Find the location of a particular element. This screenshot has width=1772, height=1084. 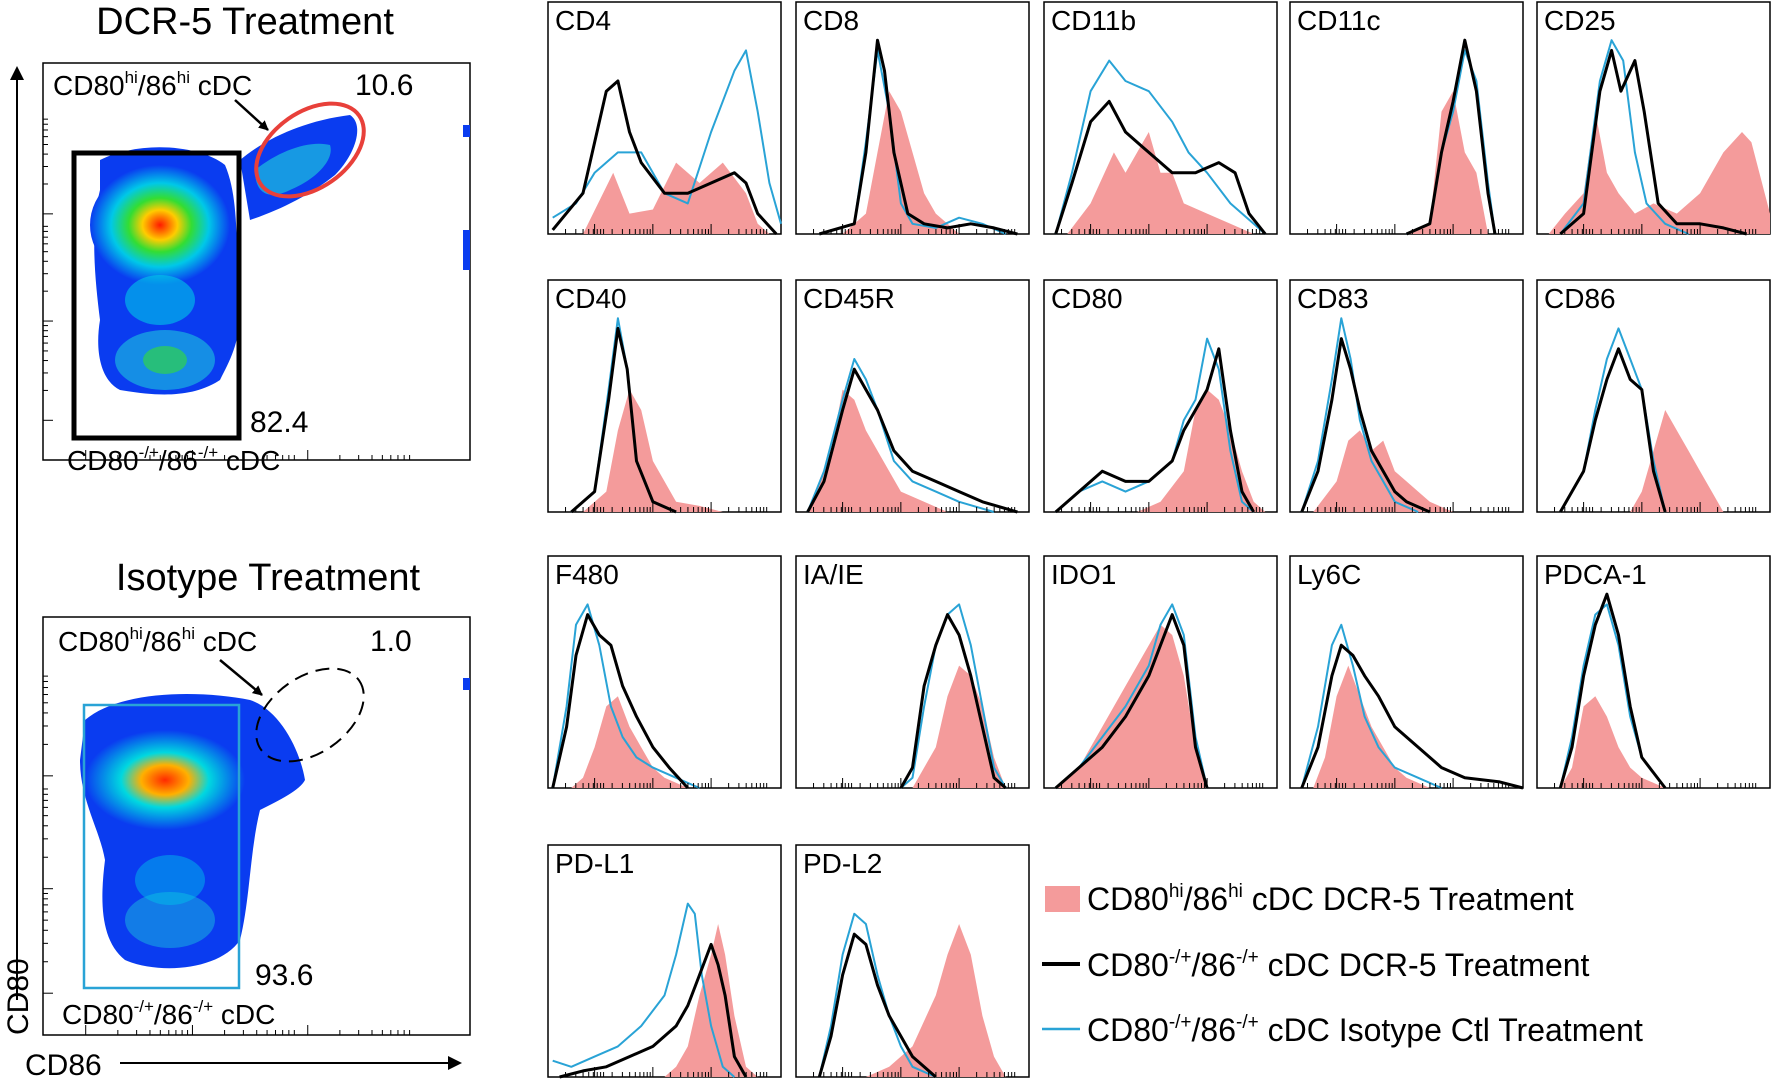

y-axis-label: CD80 is located at coordinates (18, 996).